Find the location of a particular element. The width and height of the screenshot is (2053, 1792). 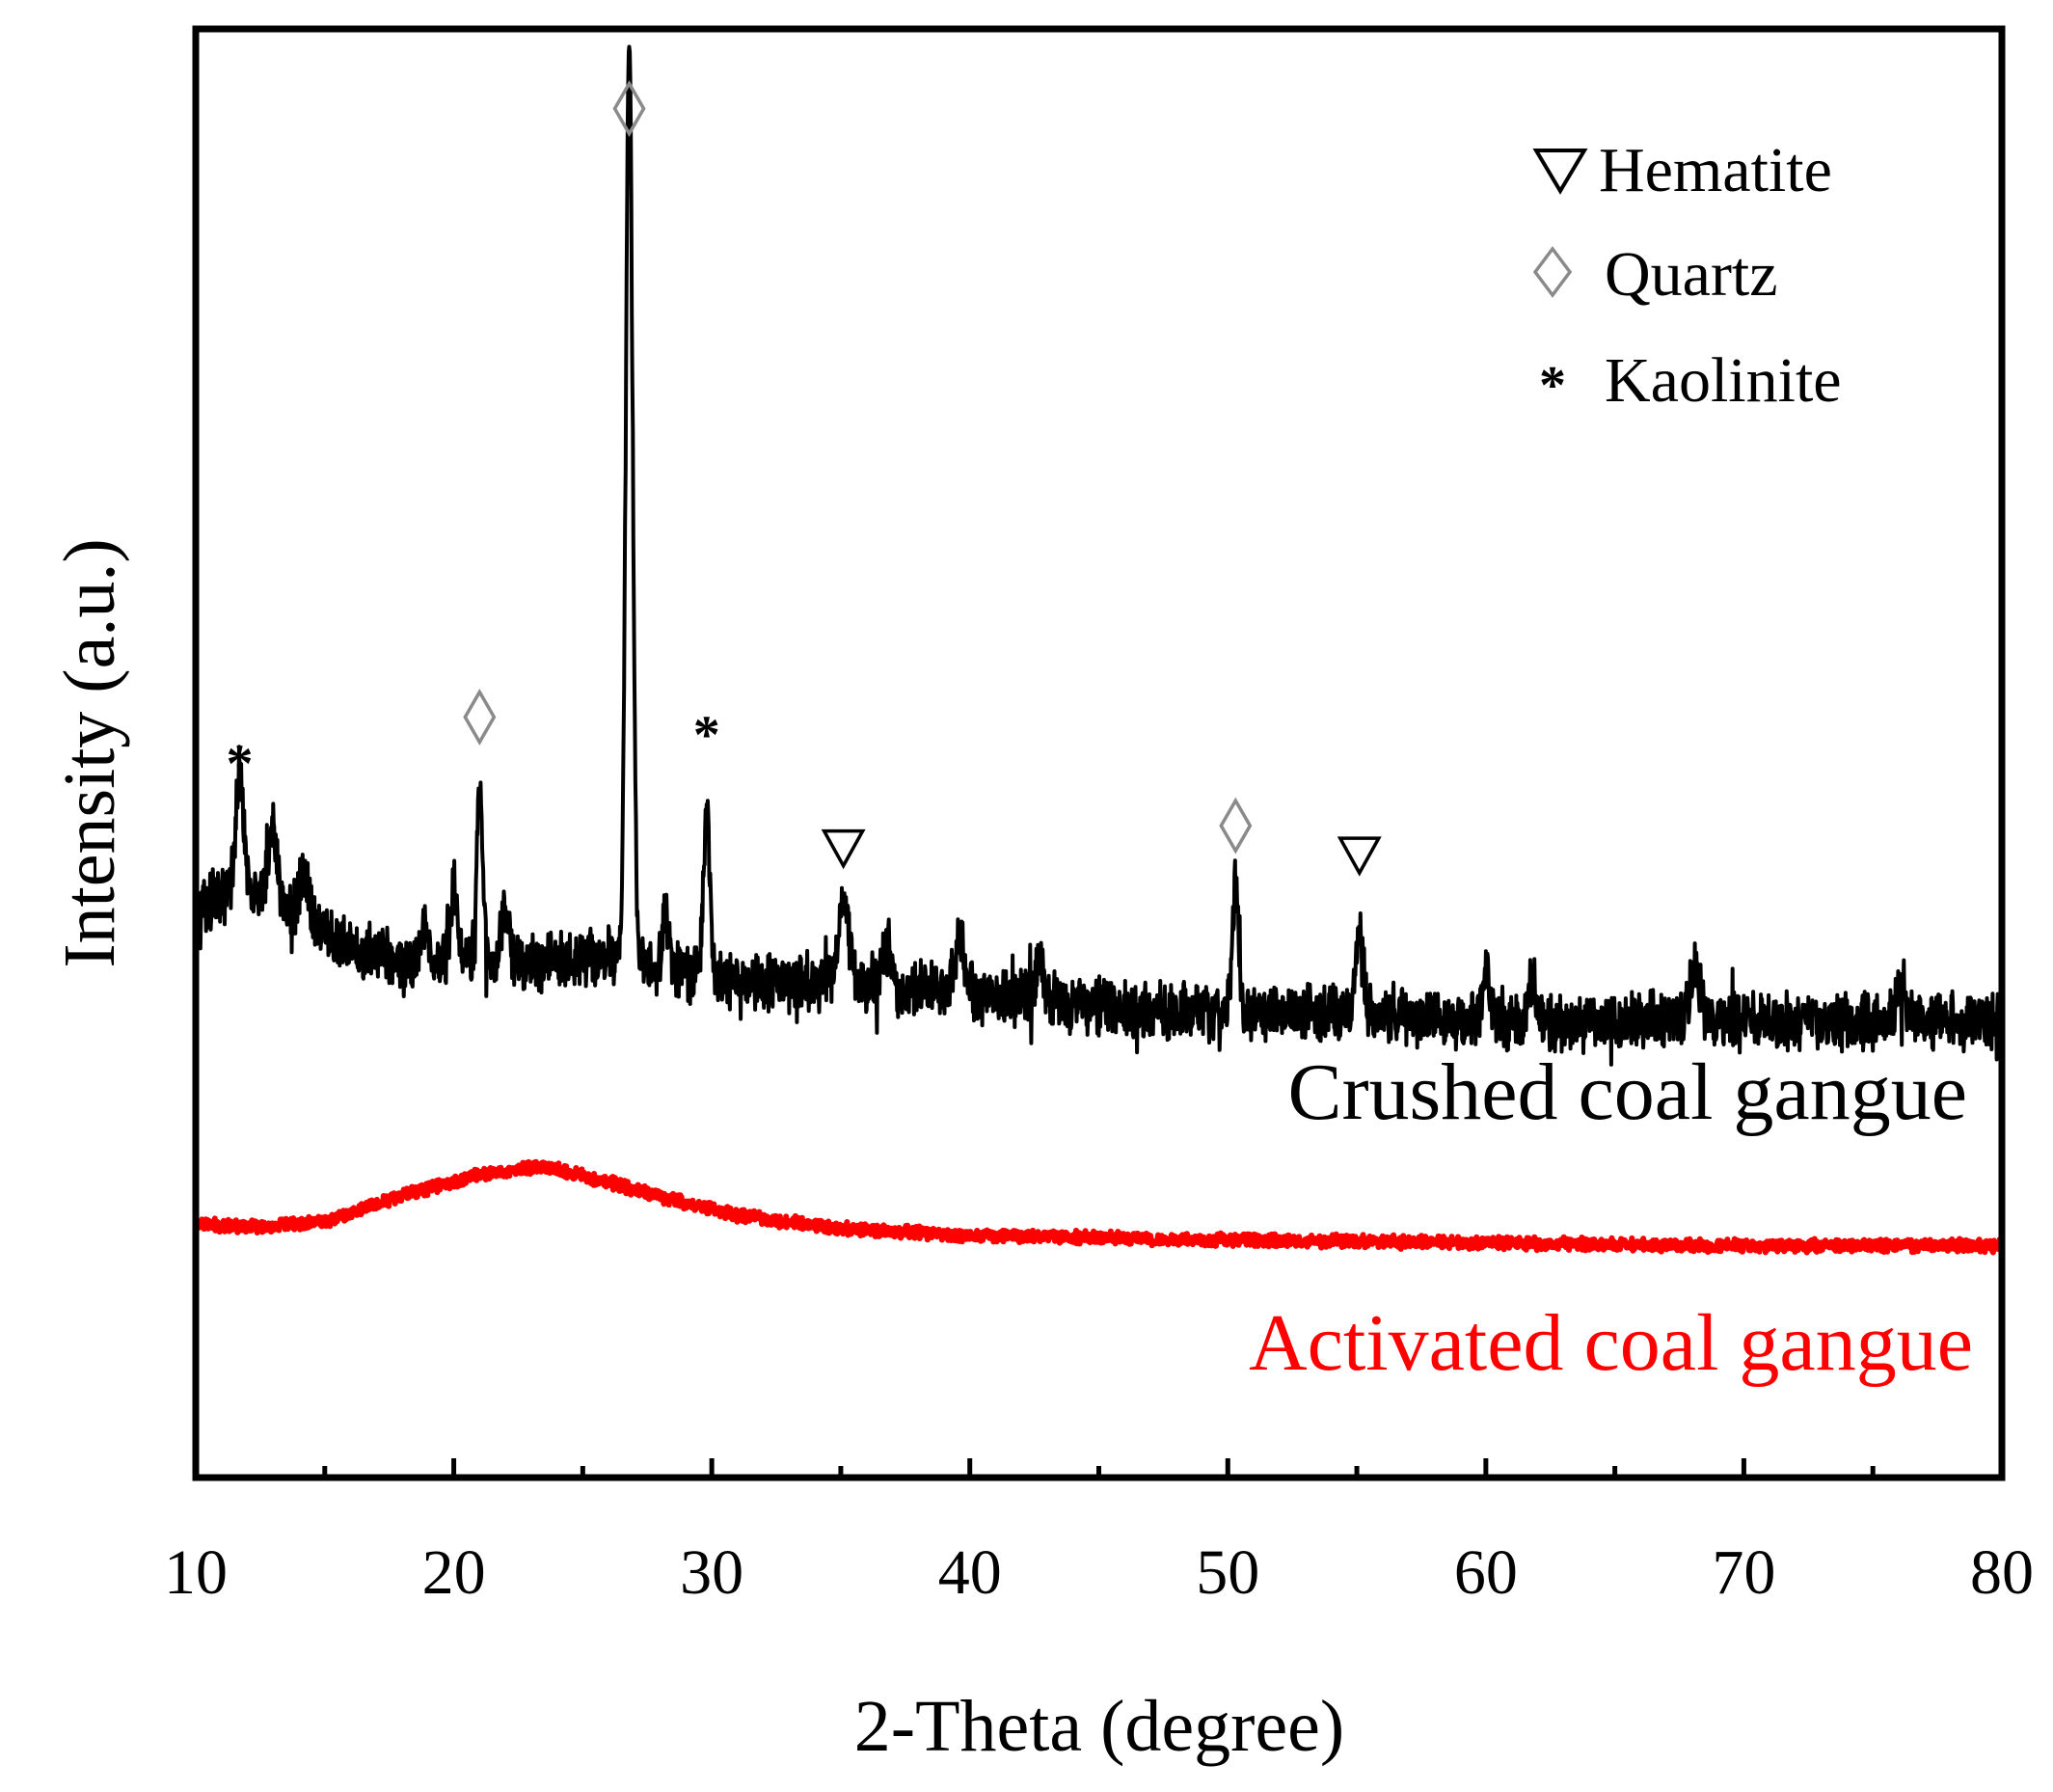

kaolinite-legend-marker: * is located at coordinates (1552, 386).